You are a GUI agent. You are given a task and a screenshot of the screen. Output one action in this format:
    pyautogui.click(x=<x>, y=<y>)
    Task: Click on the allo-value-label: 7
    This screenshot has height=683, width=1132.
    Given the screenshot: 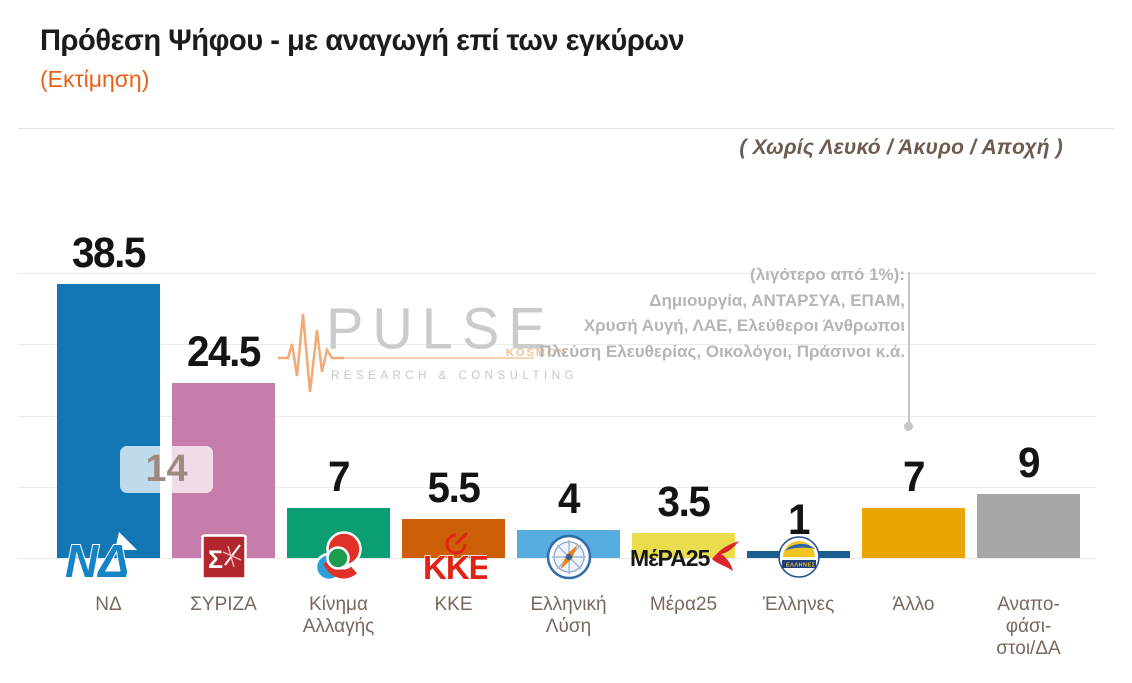 What is the action you would take?
    pyautogui.click(x=913, y=477)
    